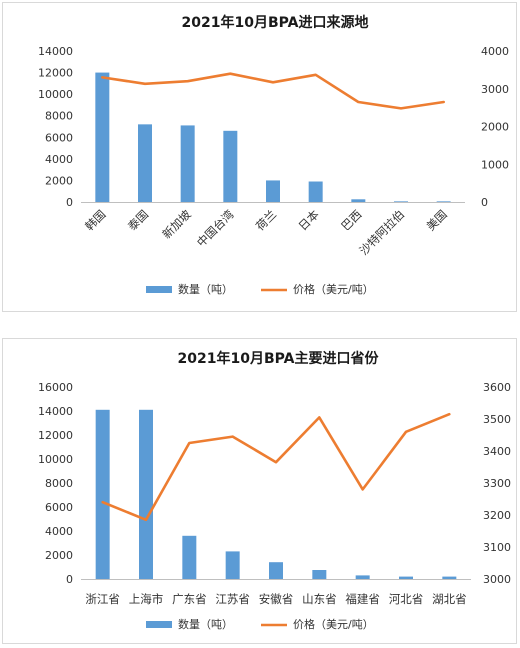  Describe the element at coordinates (351, 220) in the screenshot. I see `category-label: 巴西` at that location.